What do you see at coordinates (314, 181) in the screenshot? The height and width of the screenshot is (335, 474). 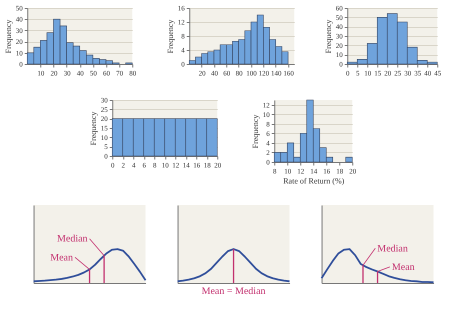 I see `x-axis-title: Rate of Return (%)` at bounding box center [314, 181].